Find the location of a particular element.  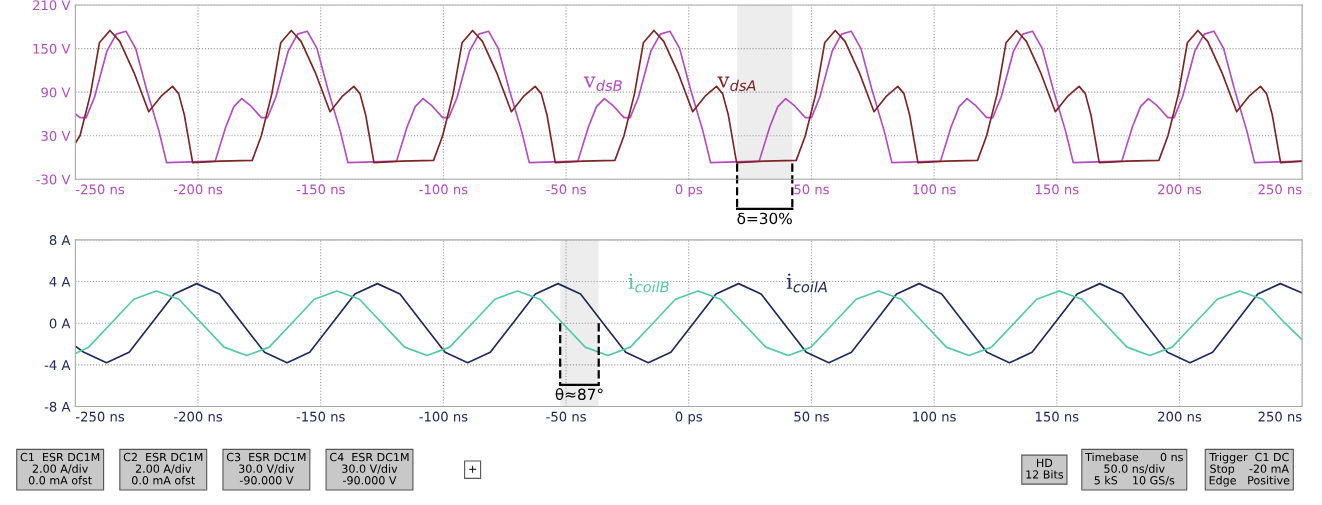

text: Trigger C1 DC Stop -20 mA Edge Positive is located at coordinates (1249, 469).